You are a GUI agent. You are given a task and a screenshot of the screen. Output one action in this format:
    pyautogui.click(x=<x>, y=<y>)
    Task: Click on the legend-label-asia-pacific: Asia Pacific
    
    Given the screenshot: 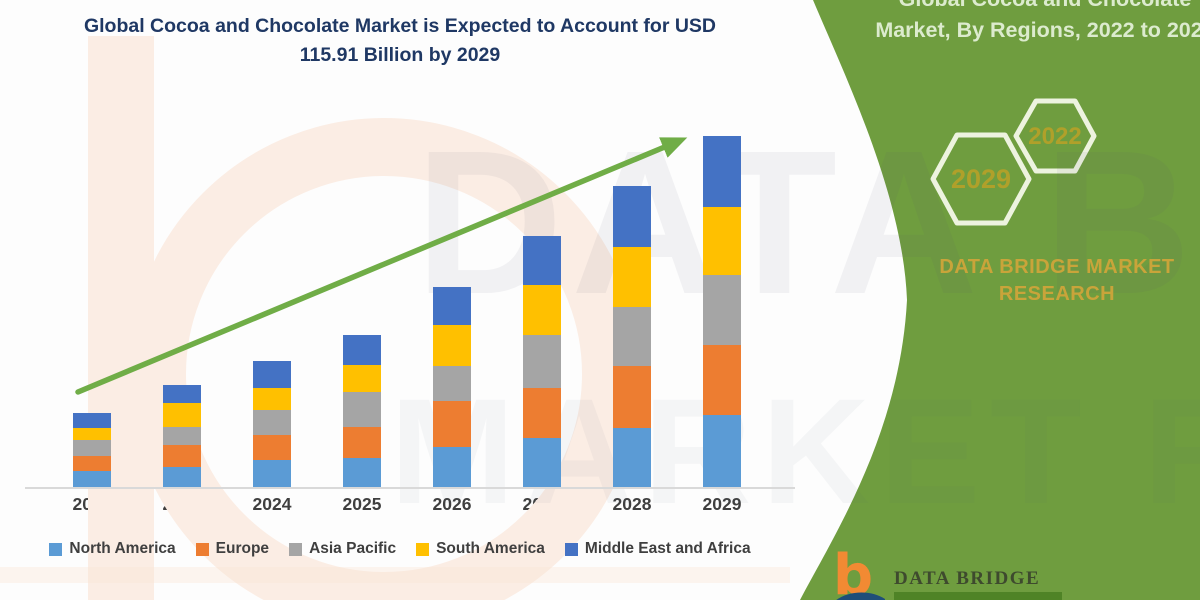 What is the action you would take?
    pyautogui.click(x=353, y=548)
    